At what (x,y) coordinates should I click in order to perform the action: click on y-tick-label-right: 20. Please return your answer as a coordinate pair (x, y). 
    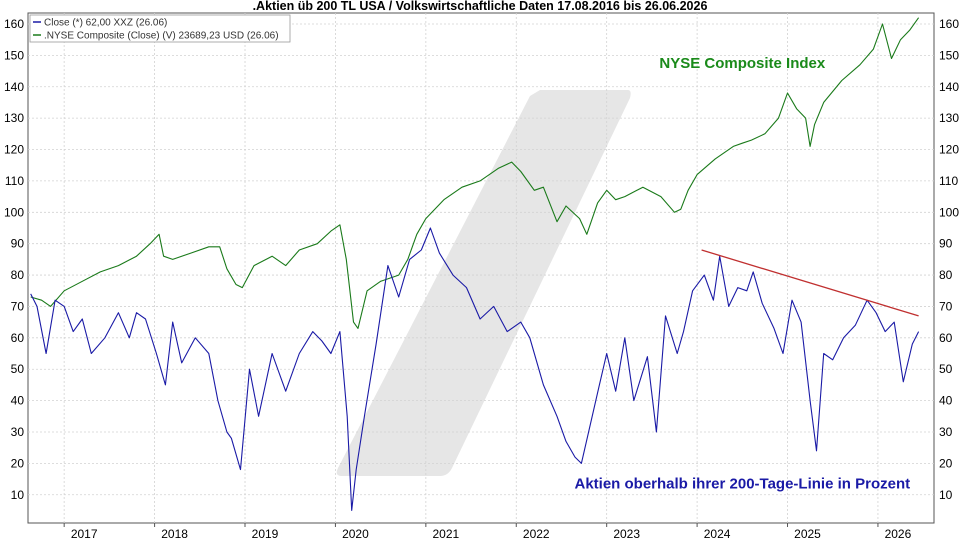
    Looking at the image, I should click on (946, 463).